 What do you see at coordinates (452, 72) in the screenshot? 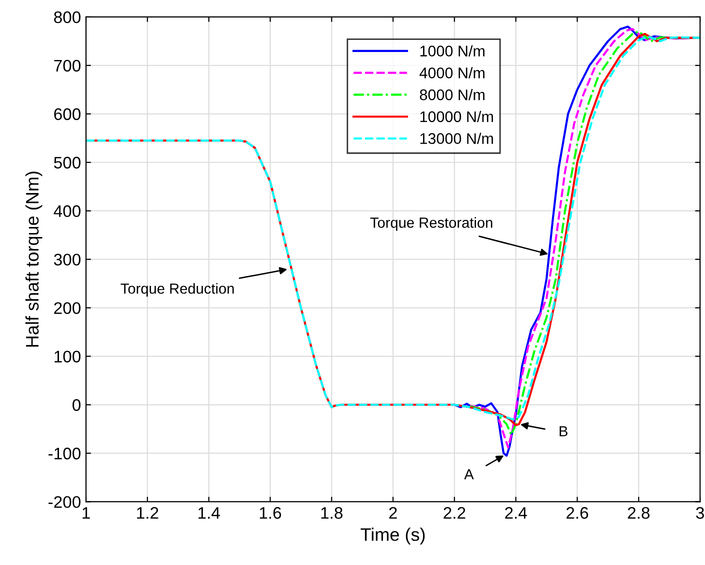
I see `legend-label: 4000 N/m` at bounding box center [452, 72].